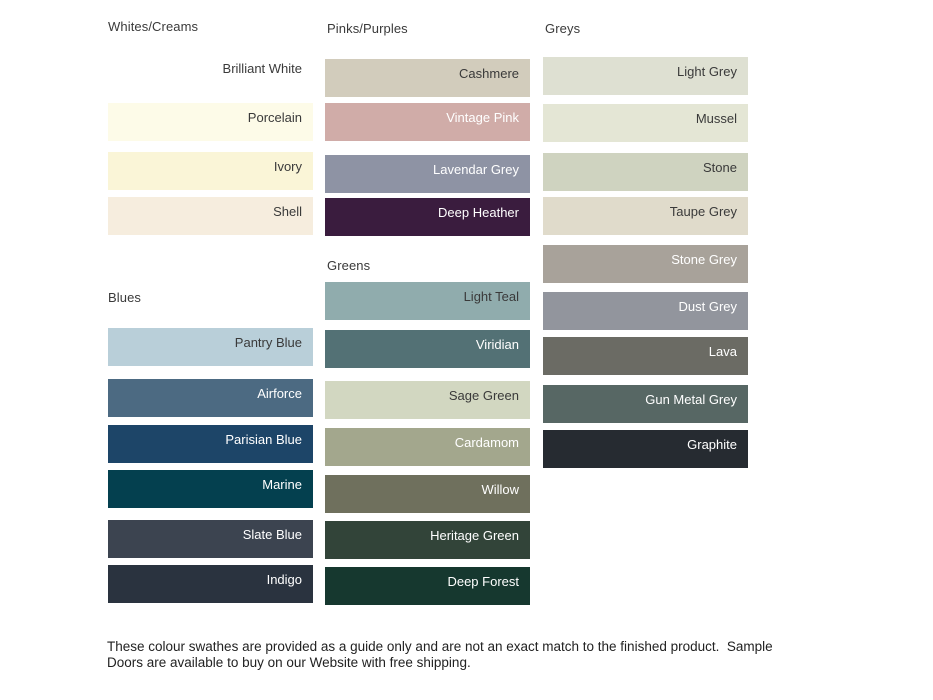 The width and height of the screenshot is (933, 700). Describe the element at coordinates (284, 579) in the screenshot. I see `swatch-label: Indigo` at that location.